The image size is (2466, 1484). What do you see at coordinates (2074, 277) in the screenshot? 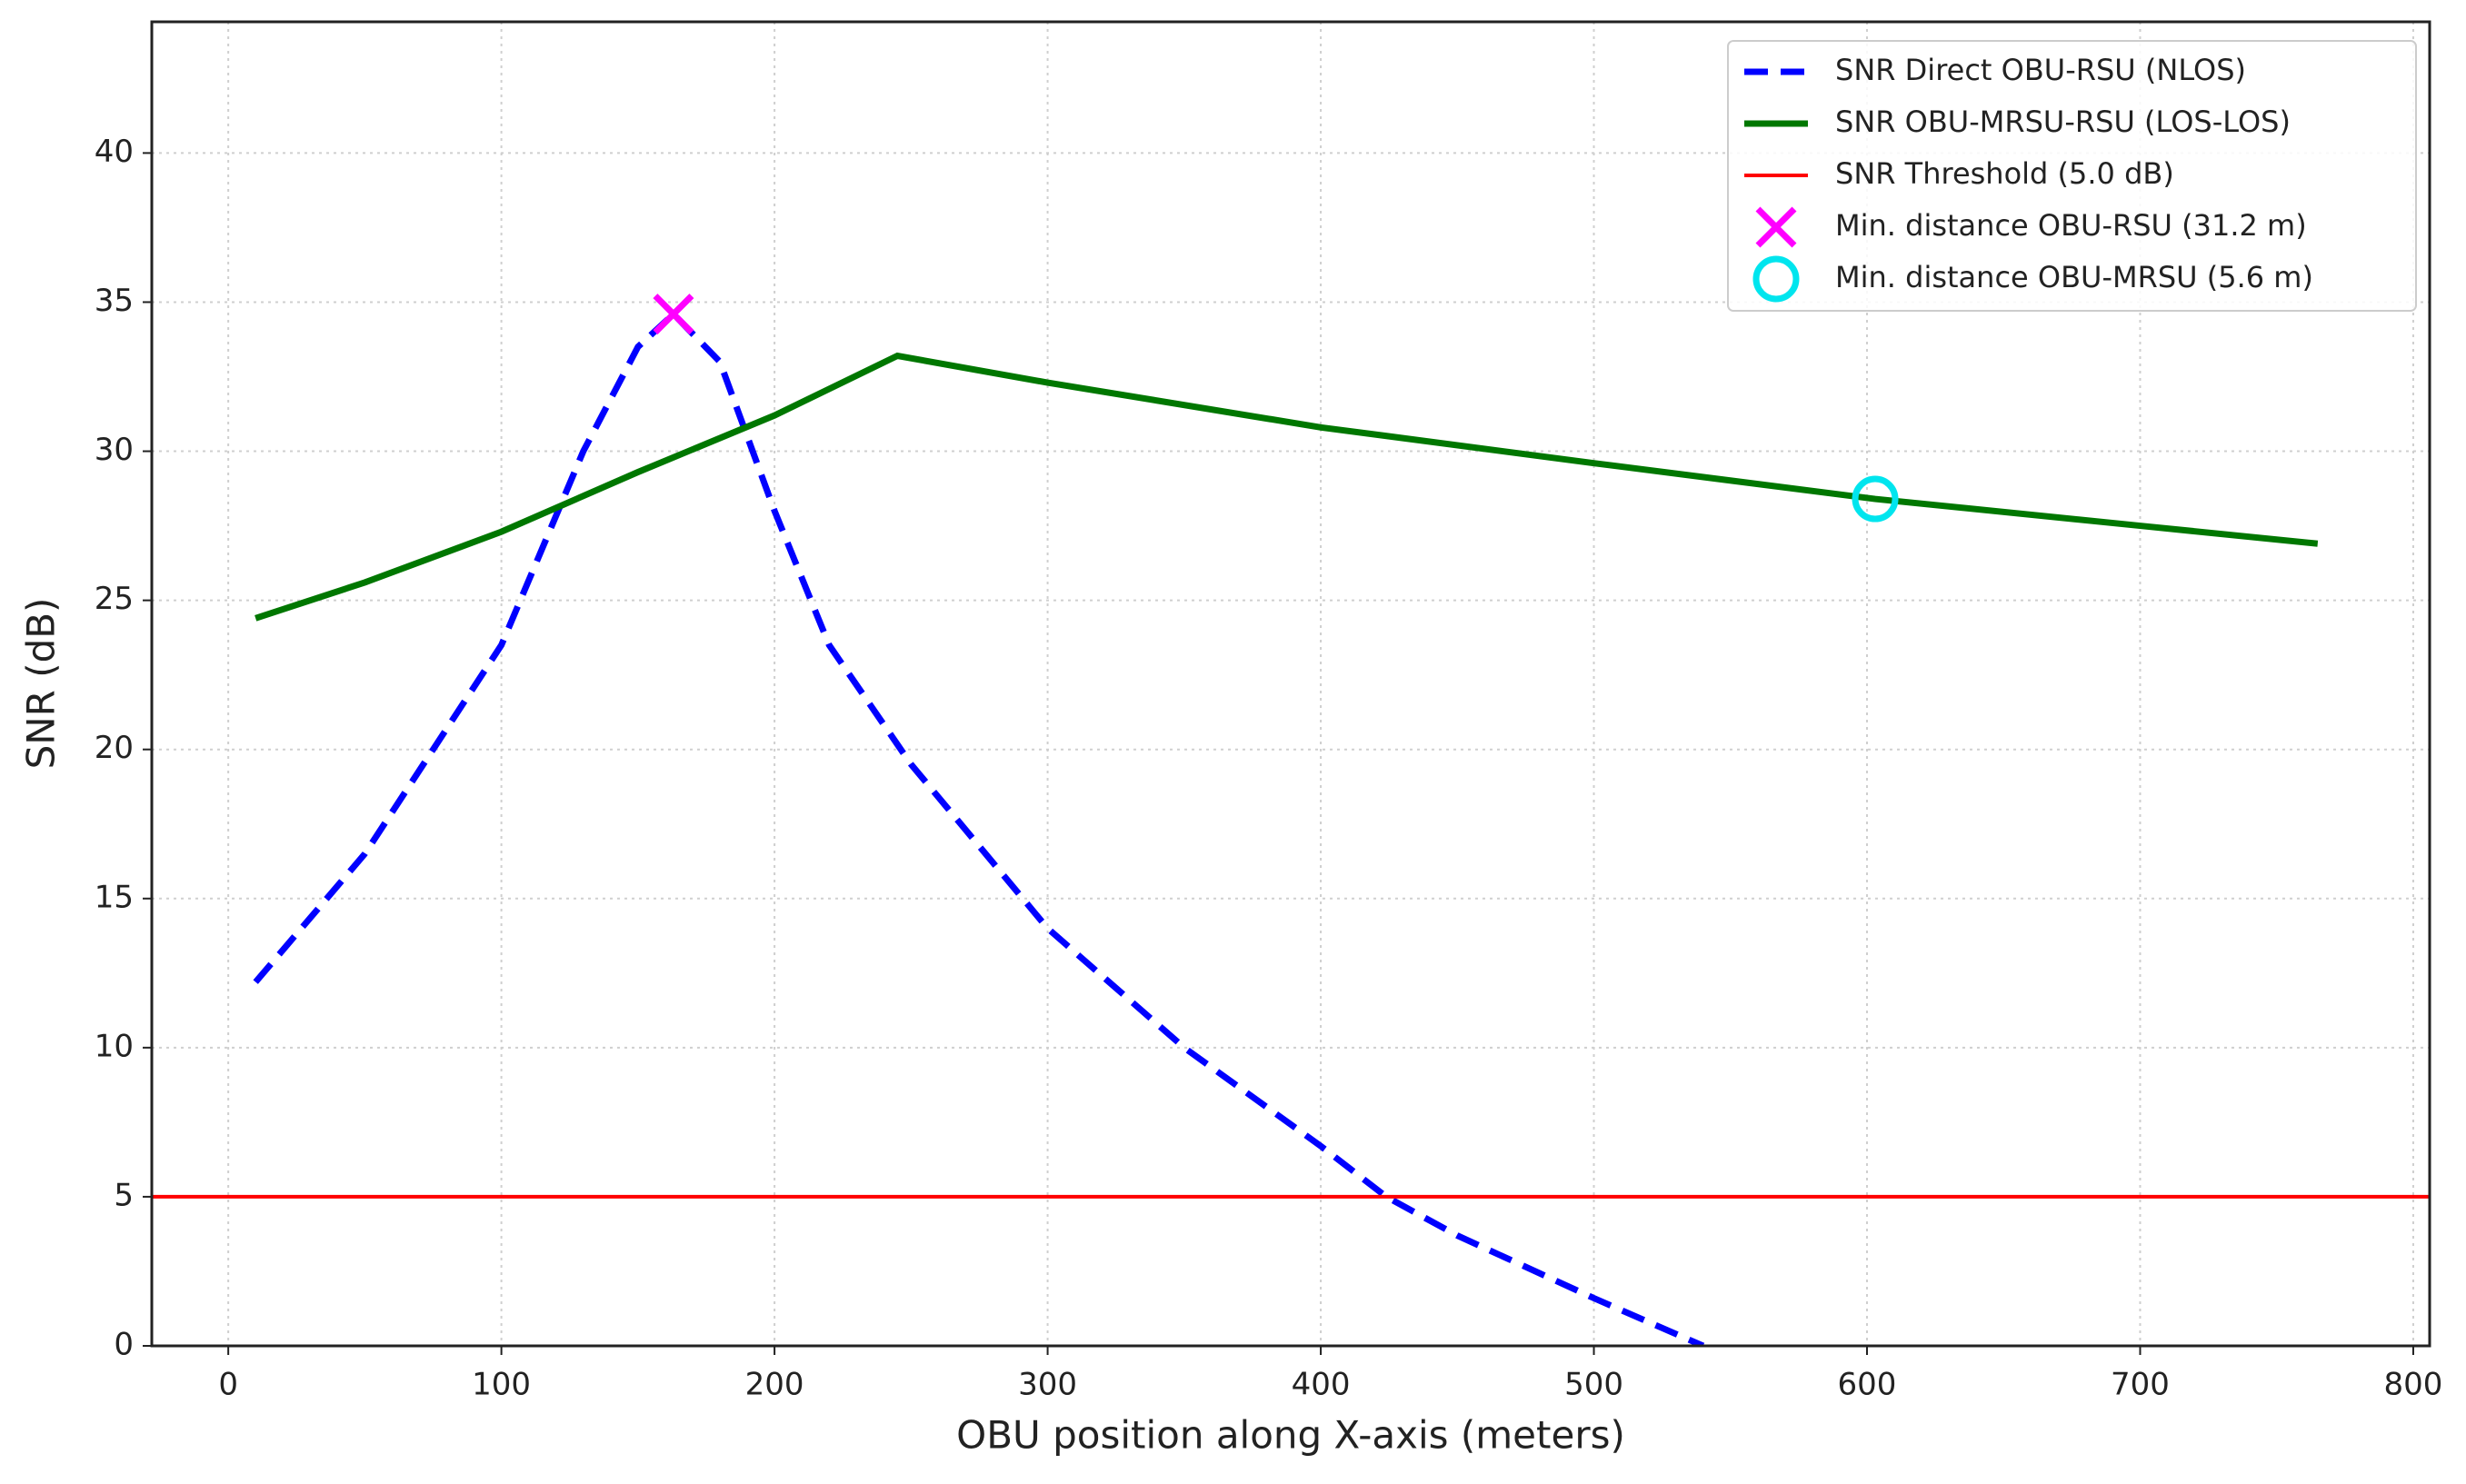
I see `legend-label: Min. distance OBU-MRSU (5.6 m)` at bounding box center [2074, 277].